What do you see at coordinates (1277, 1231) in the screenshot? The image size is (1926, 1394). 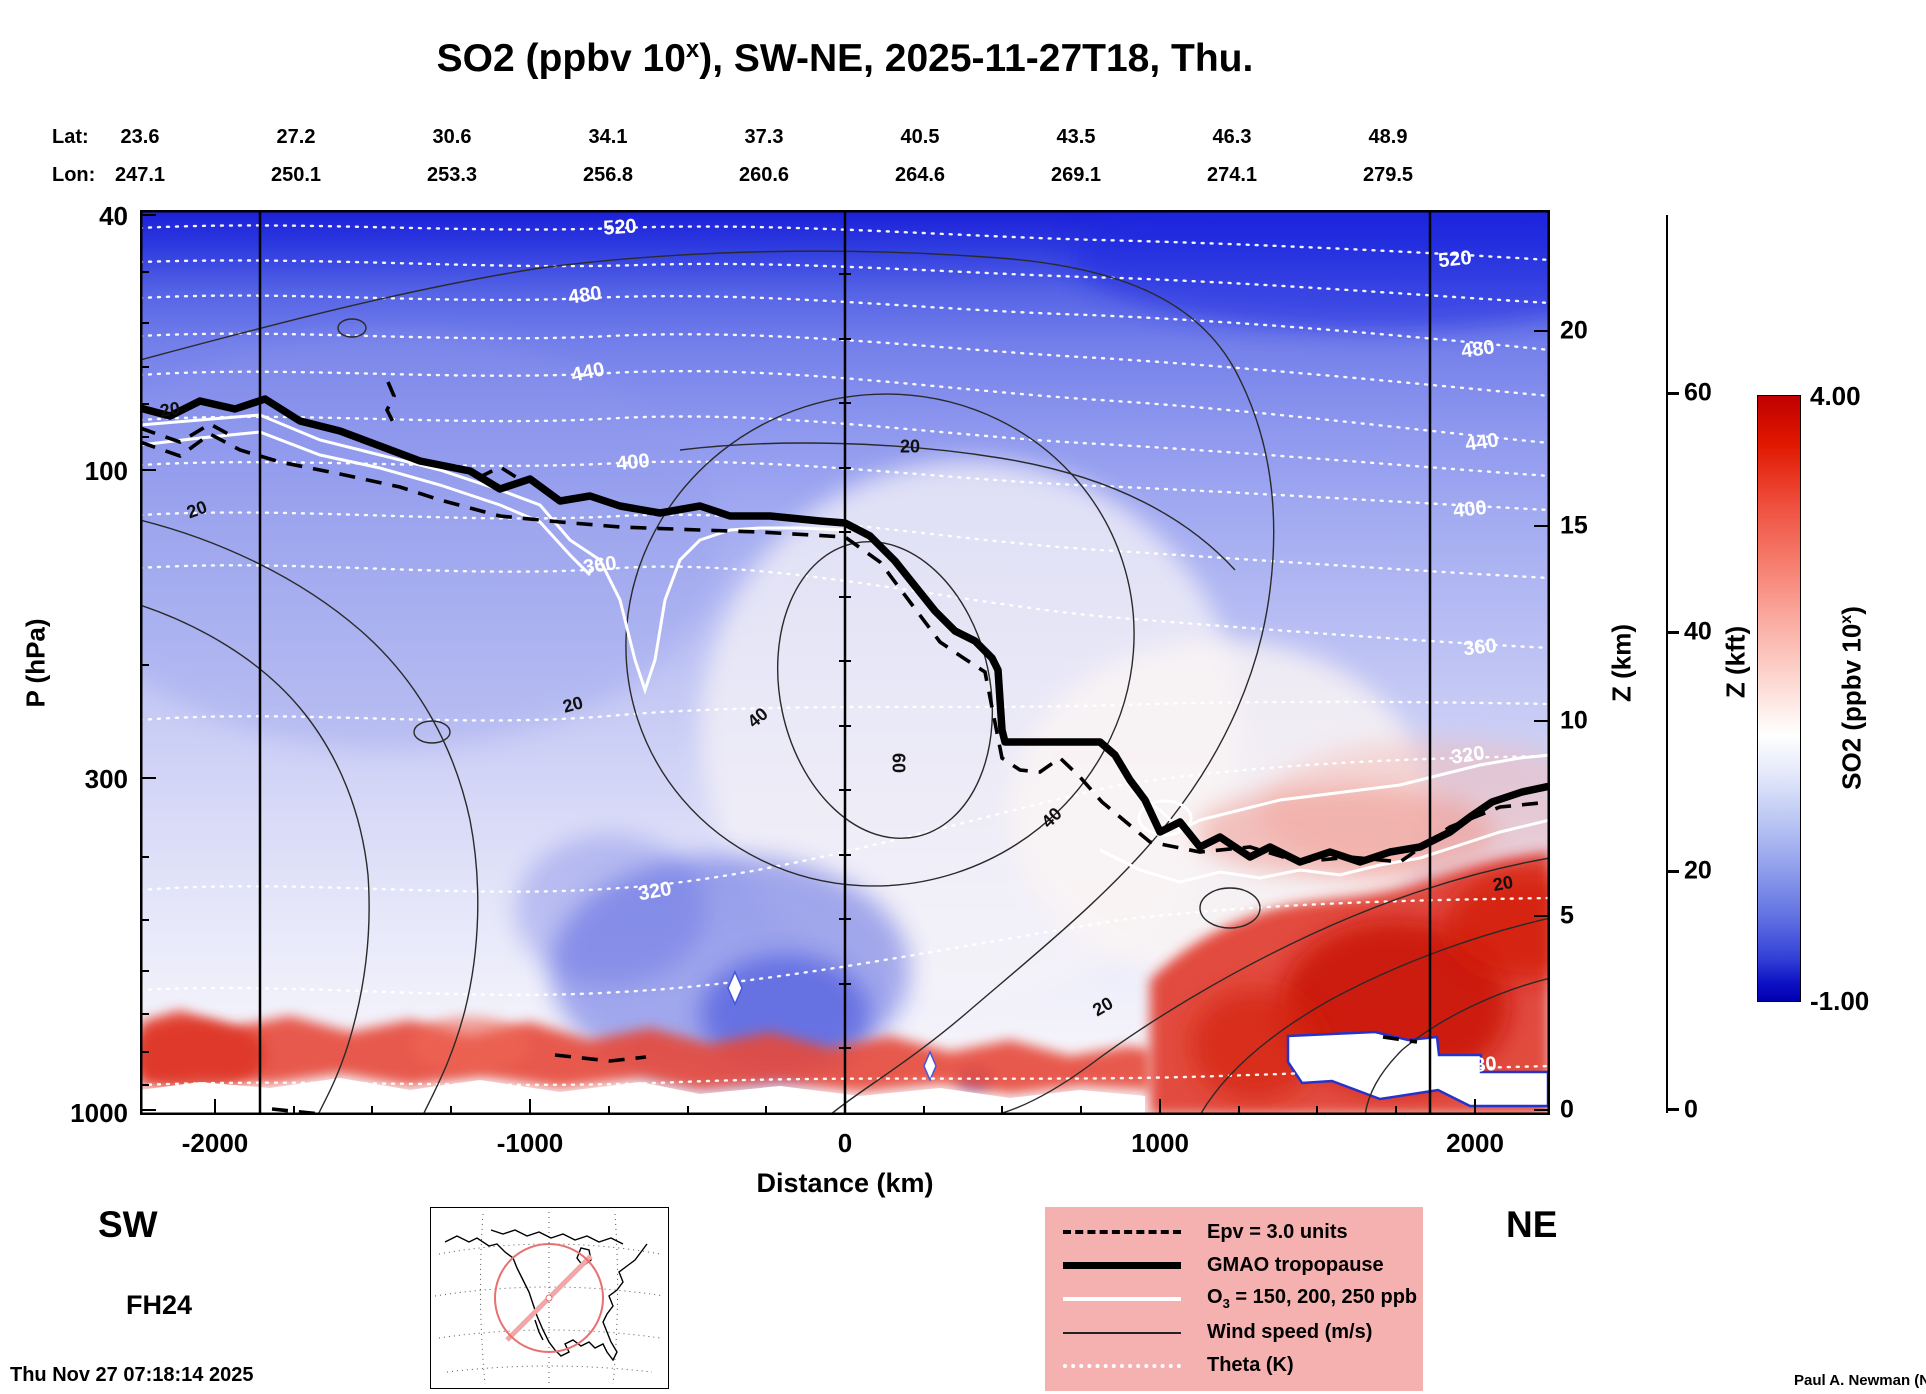 I see `legend-label: Epv = 3.0 units` at bounding box center [1277, 1231].